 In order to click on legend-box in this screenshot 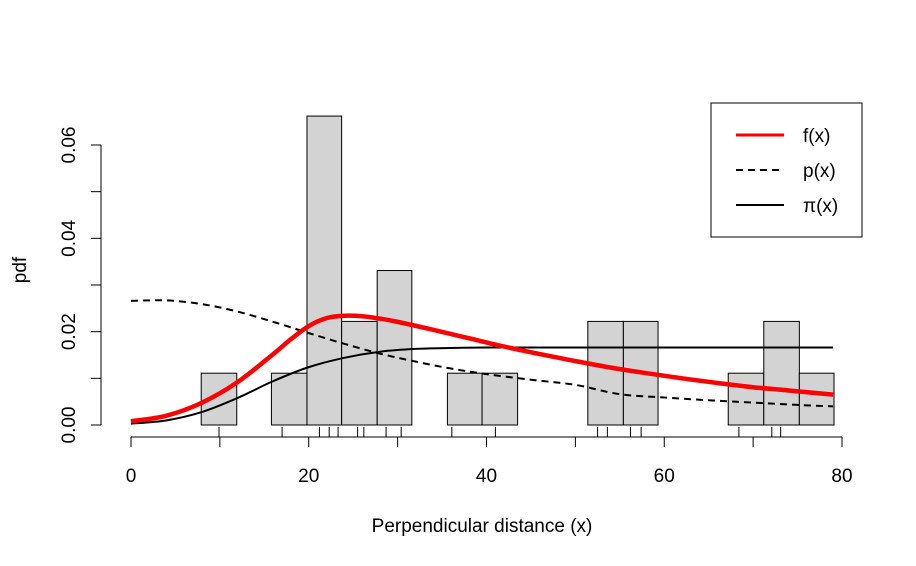, I will do `click(786, 170)`.